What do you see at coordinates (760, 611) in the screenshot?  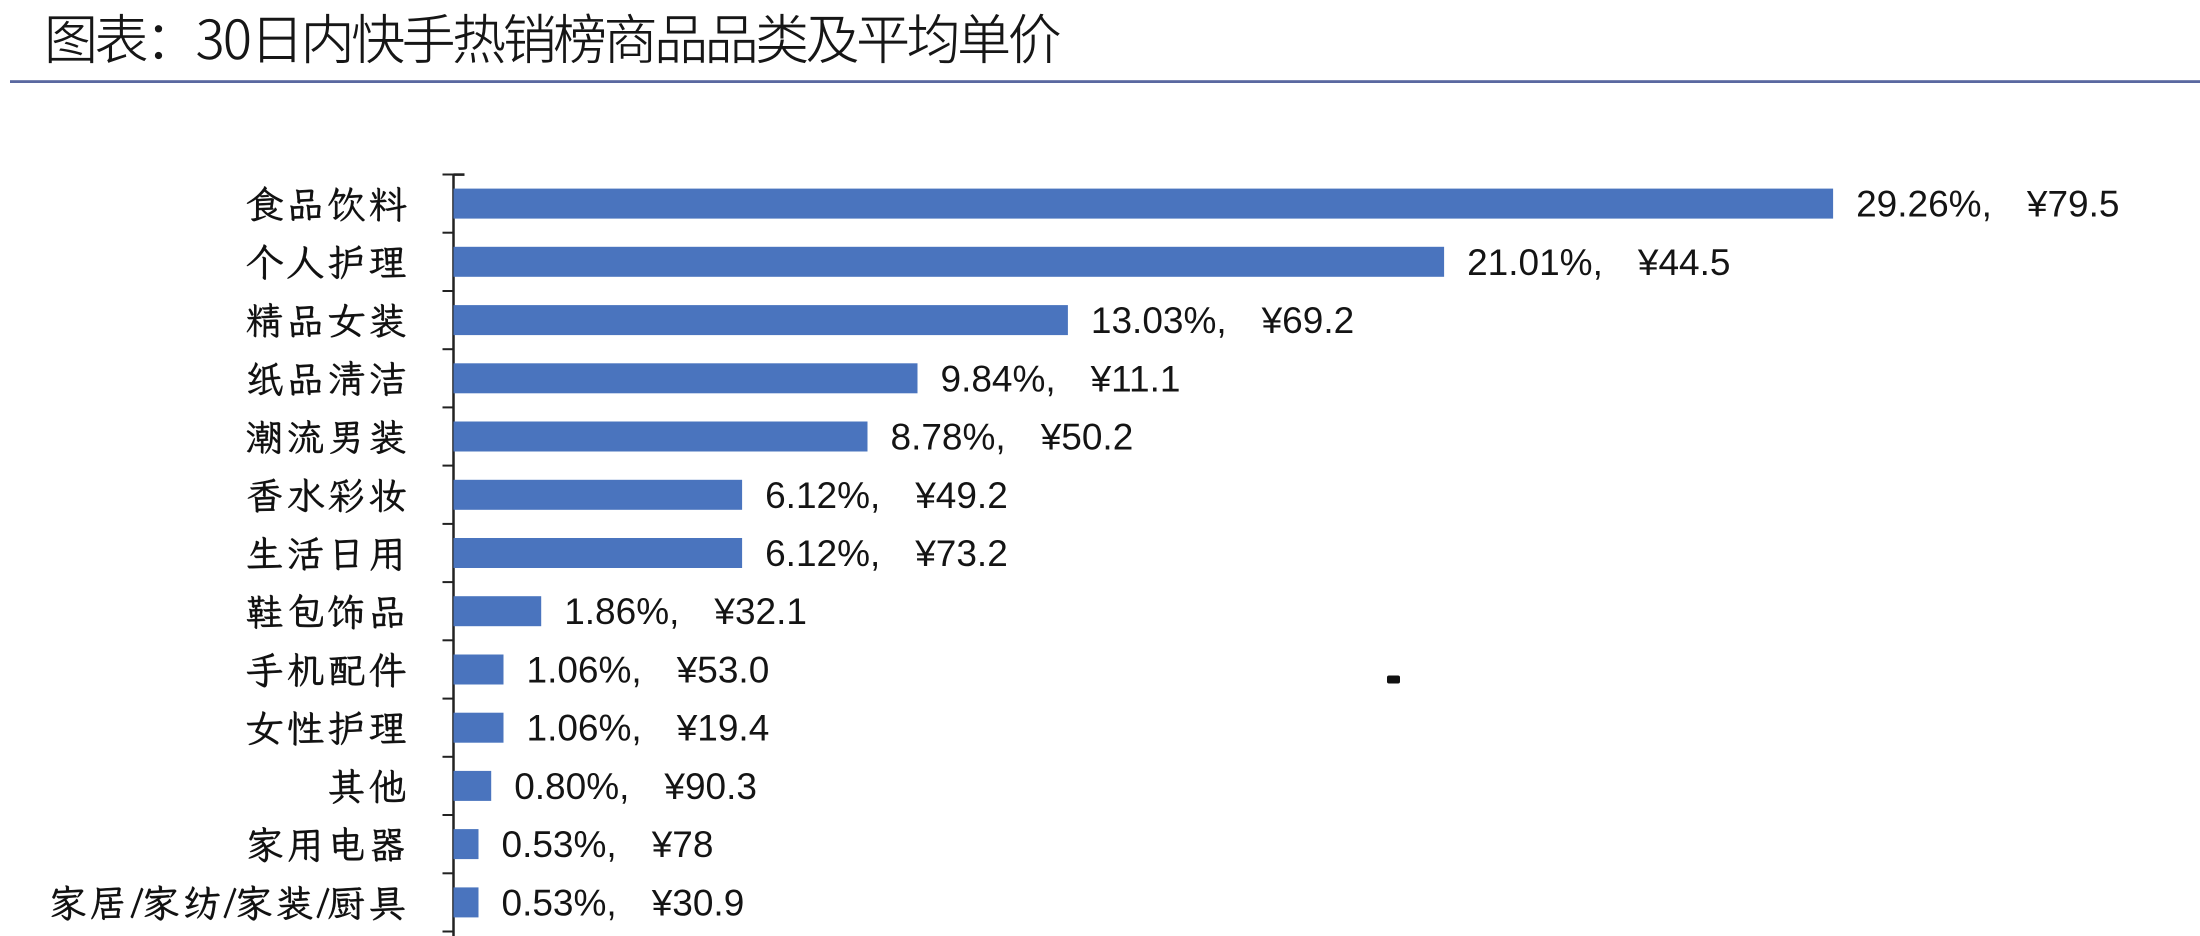 I see `svg-text: ¥32.1` at bounding box center [760, 611].